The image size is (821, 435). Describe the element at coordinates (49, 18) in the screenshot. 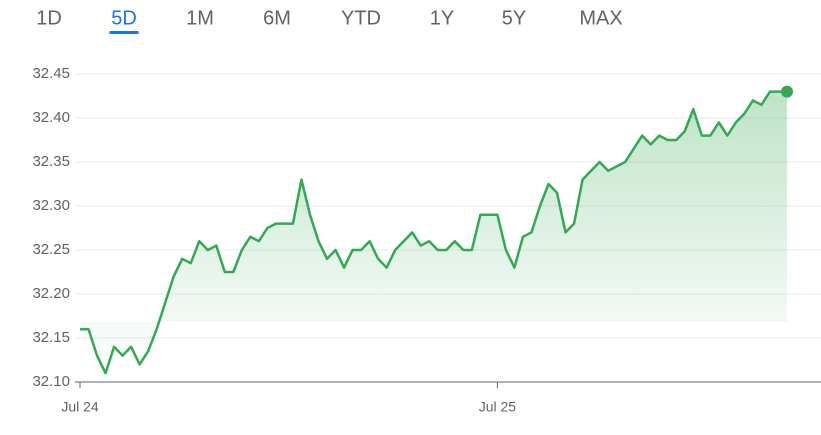

I see `range-tab: 1D` at that location.